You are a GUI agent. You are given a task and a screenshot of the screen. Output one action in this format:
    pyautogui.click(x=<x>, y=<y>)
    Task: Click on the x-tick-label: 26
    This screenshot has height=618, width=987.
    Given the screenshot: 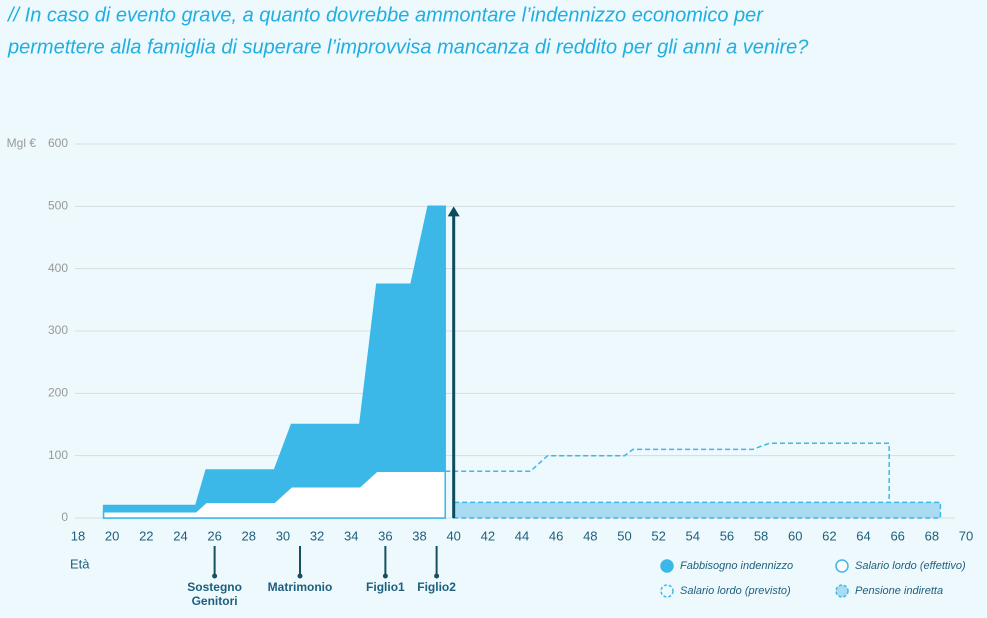 What is the action you would take?
    pyautogui.click(x=214, y=535)
    